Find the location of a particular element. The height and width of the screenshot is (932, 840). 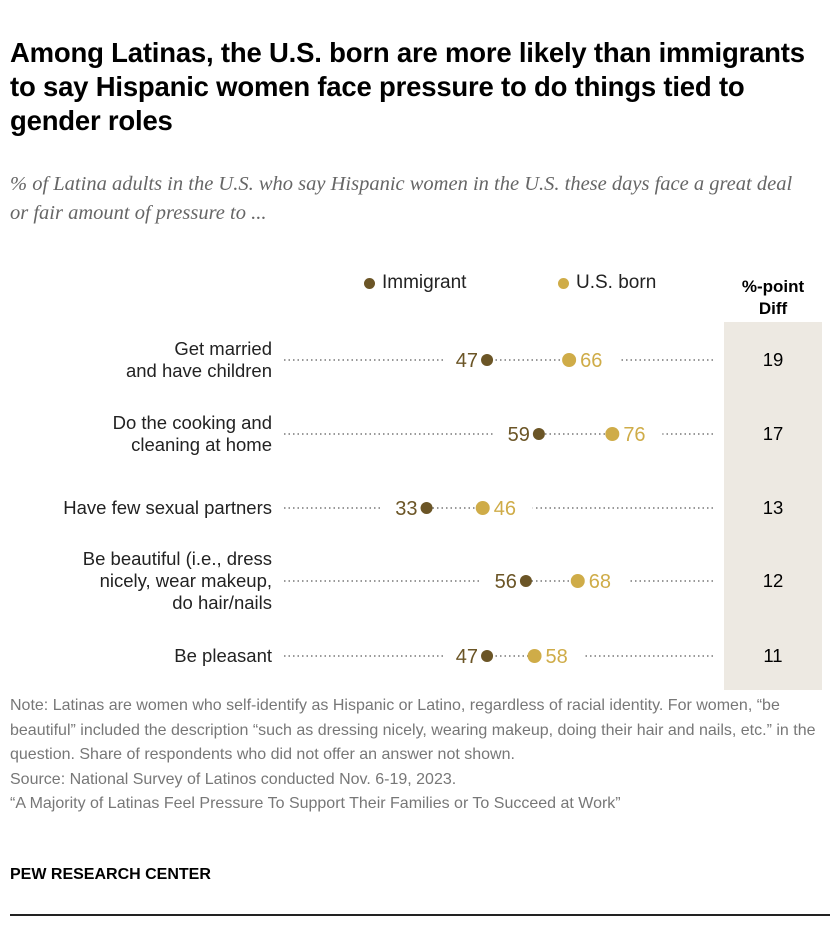

category-label-line: and have children is located at coordinates (198, 370).